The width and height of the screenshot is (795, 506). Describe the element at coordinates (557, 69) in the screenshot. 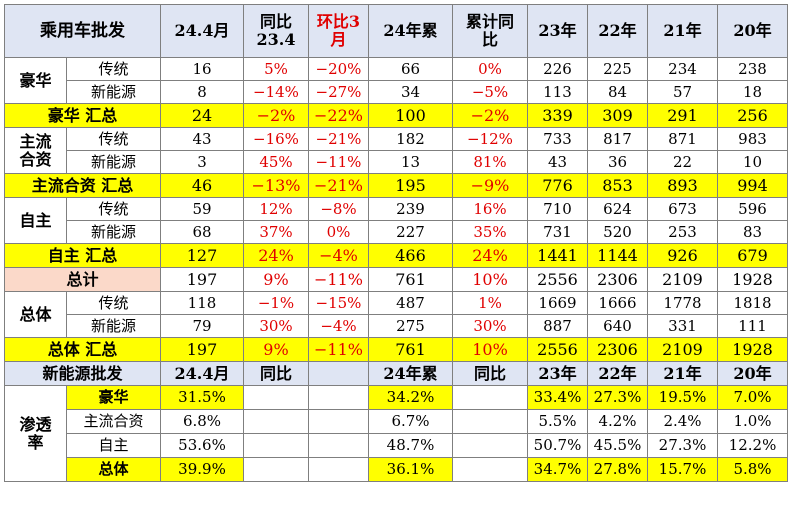

I see `y2023-value: 226` at that location.